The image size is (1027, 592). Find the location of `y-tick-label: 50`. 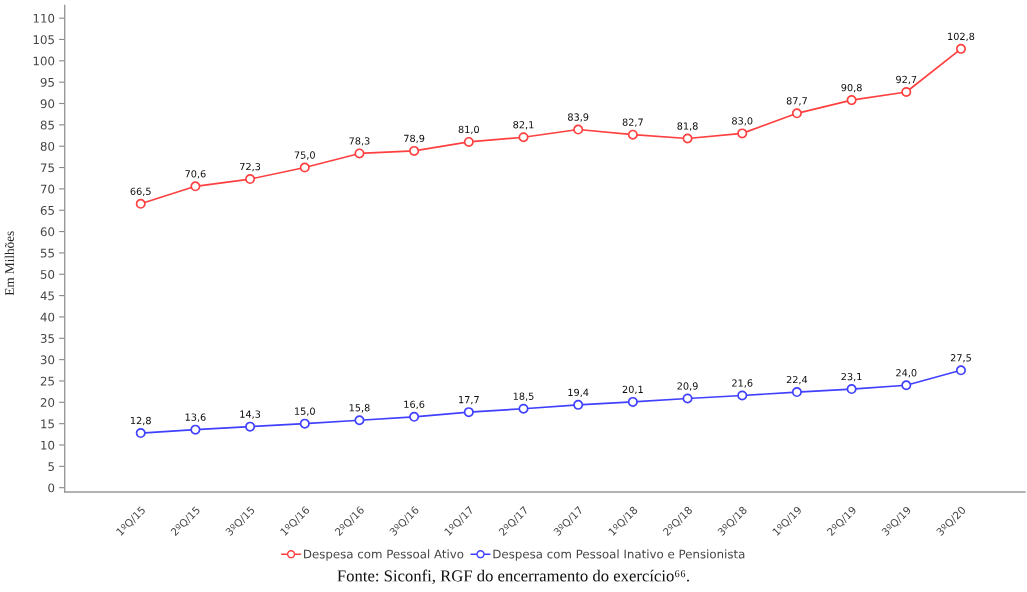

y-tick-label: 50 is located at coordinates (47, 274).